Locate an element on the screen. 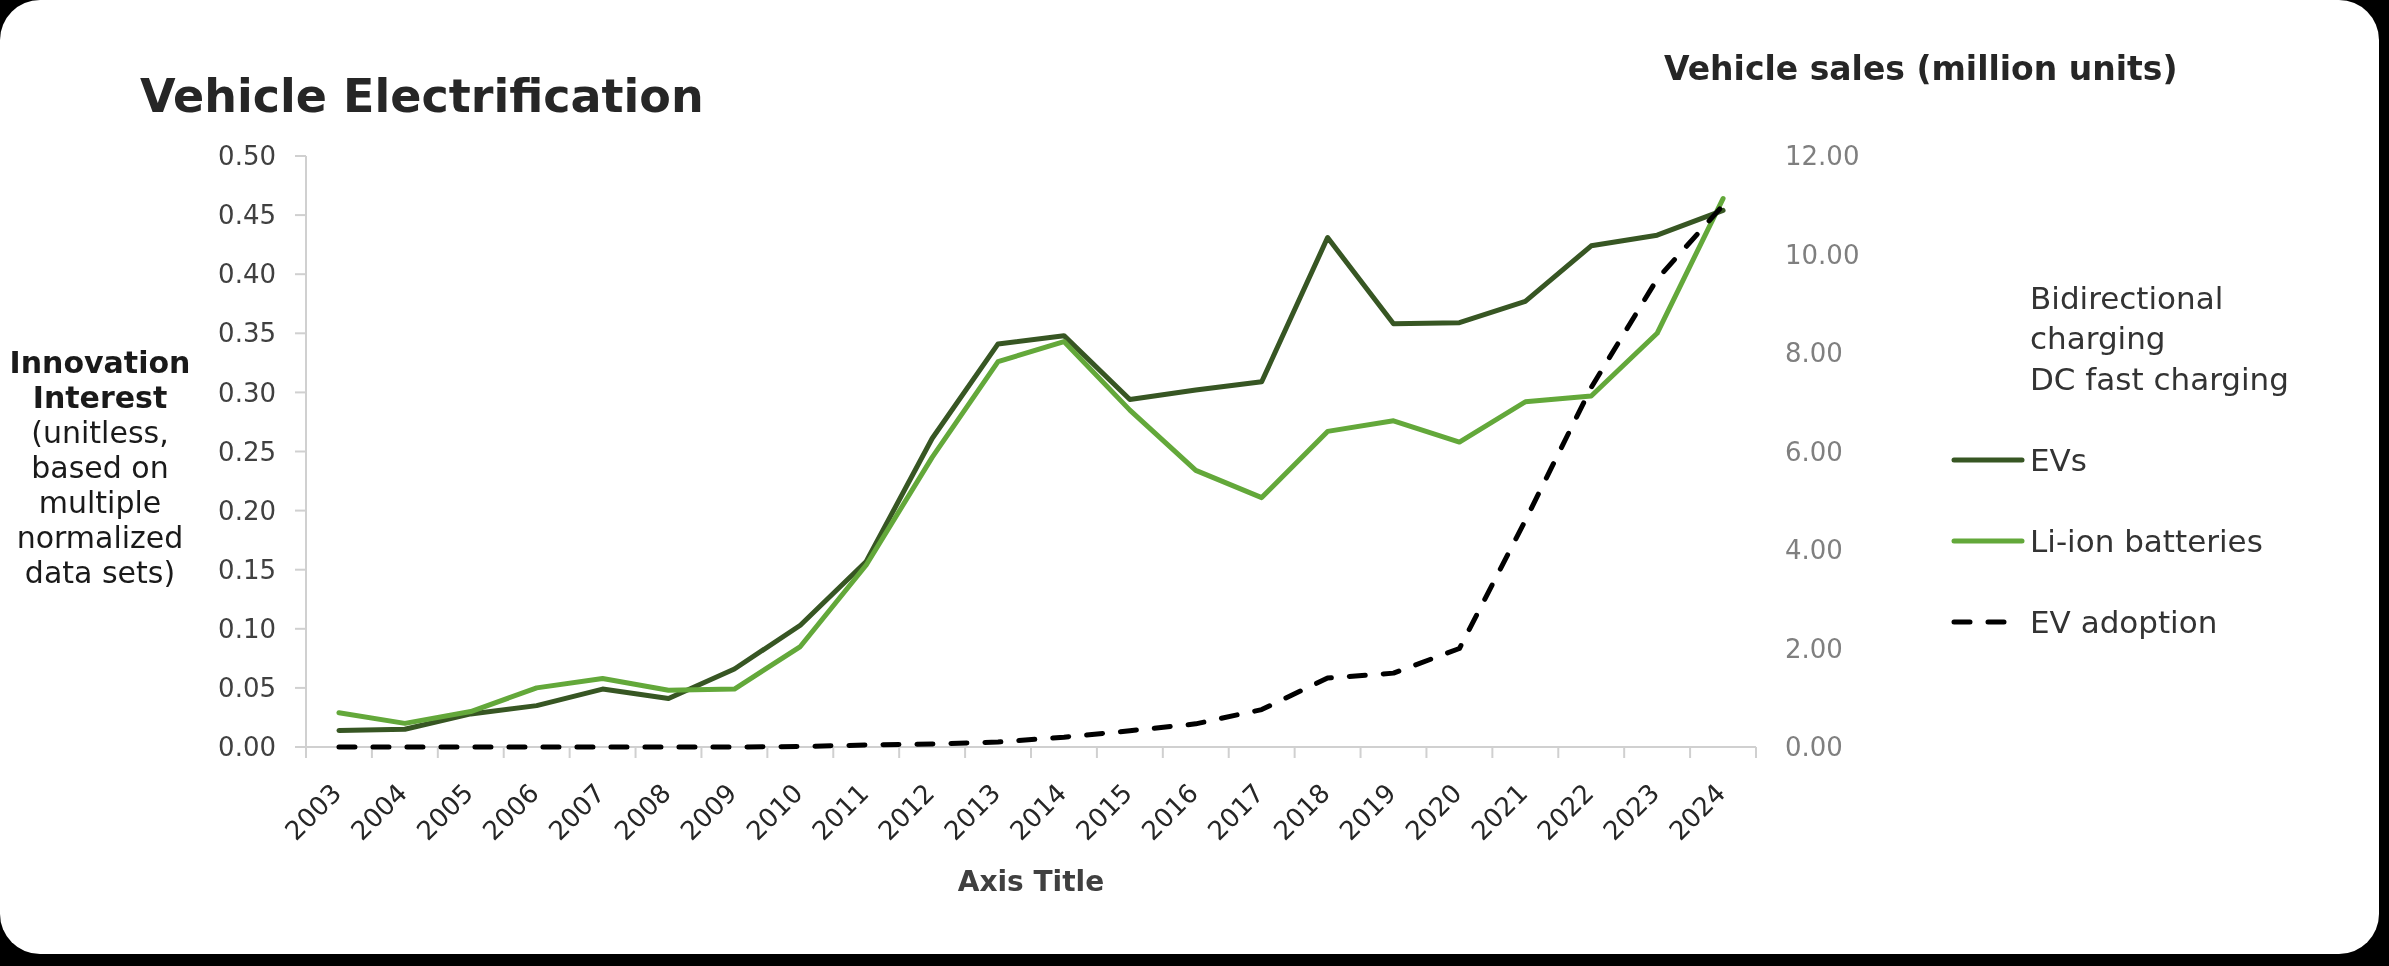 The height and width of the screenshot is (966, 2389). text: DC fast charging is located at coordinates (2159, 378).